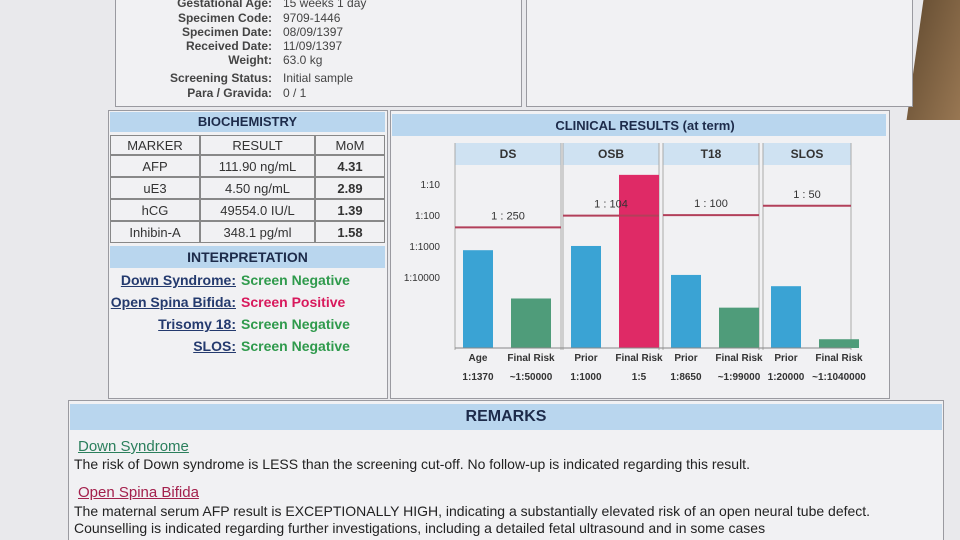  I want to click on right-box, so click(719, 53).